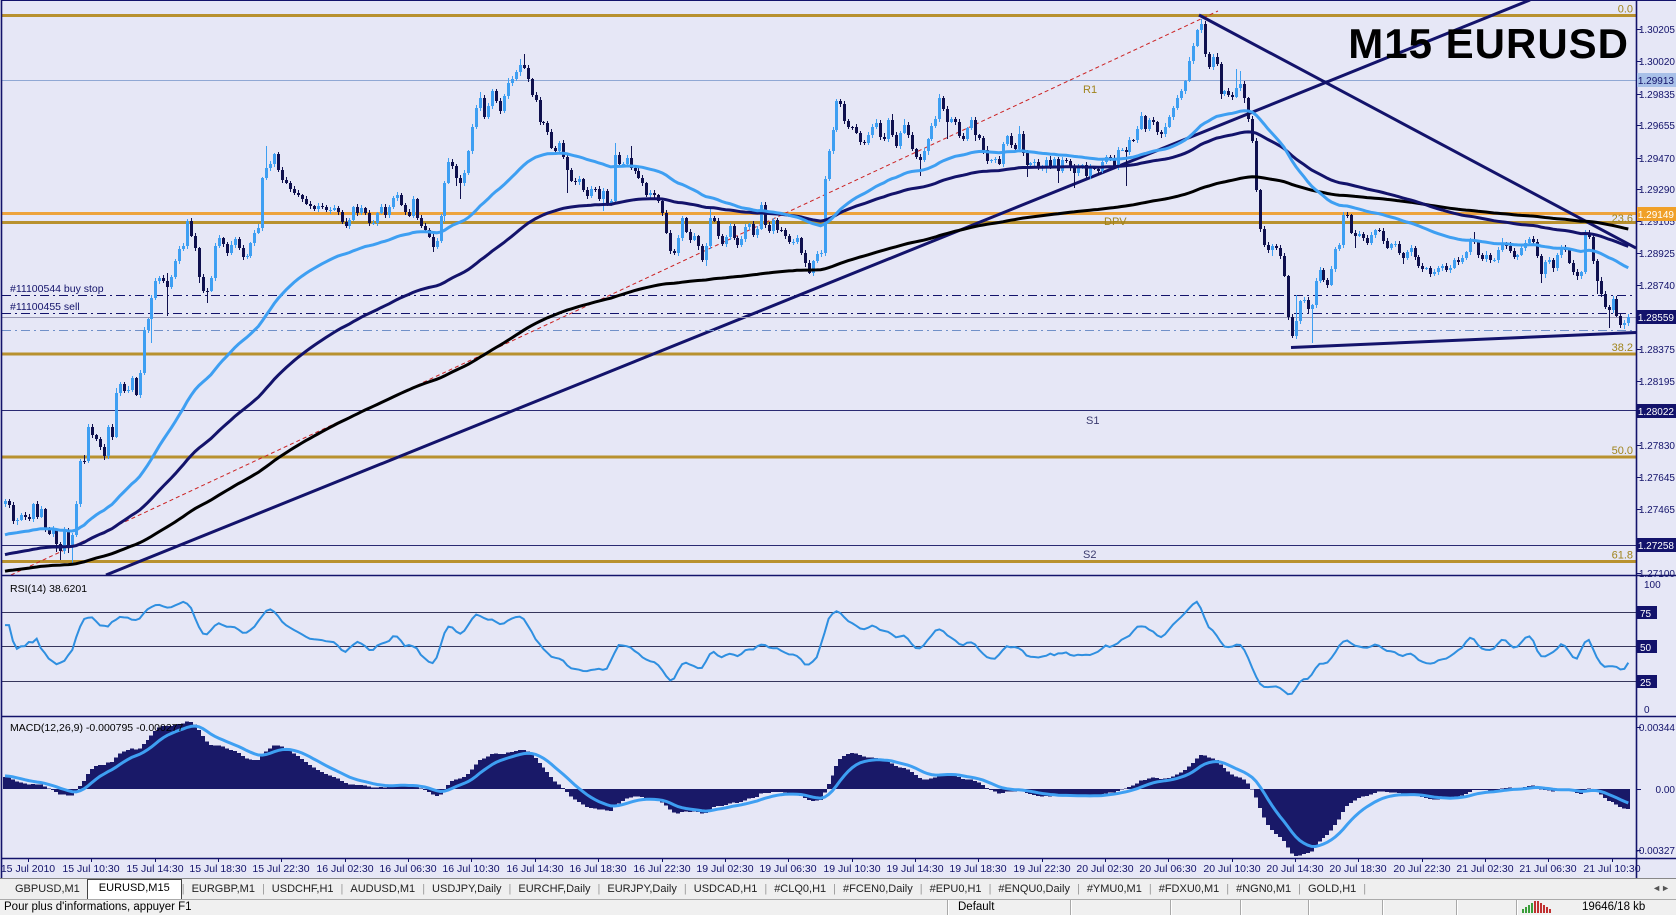 This screenshot has width=1676, height=915. What do you see at coordinates (1625, 10) in the screenshot?
I see `svg-text: 0.0` at bounding box center [1625, 10].